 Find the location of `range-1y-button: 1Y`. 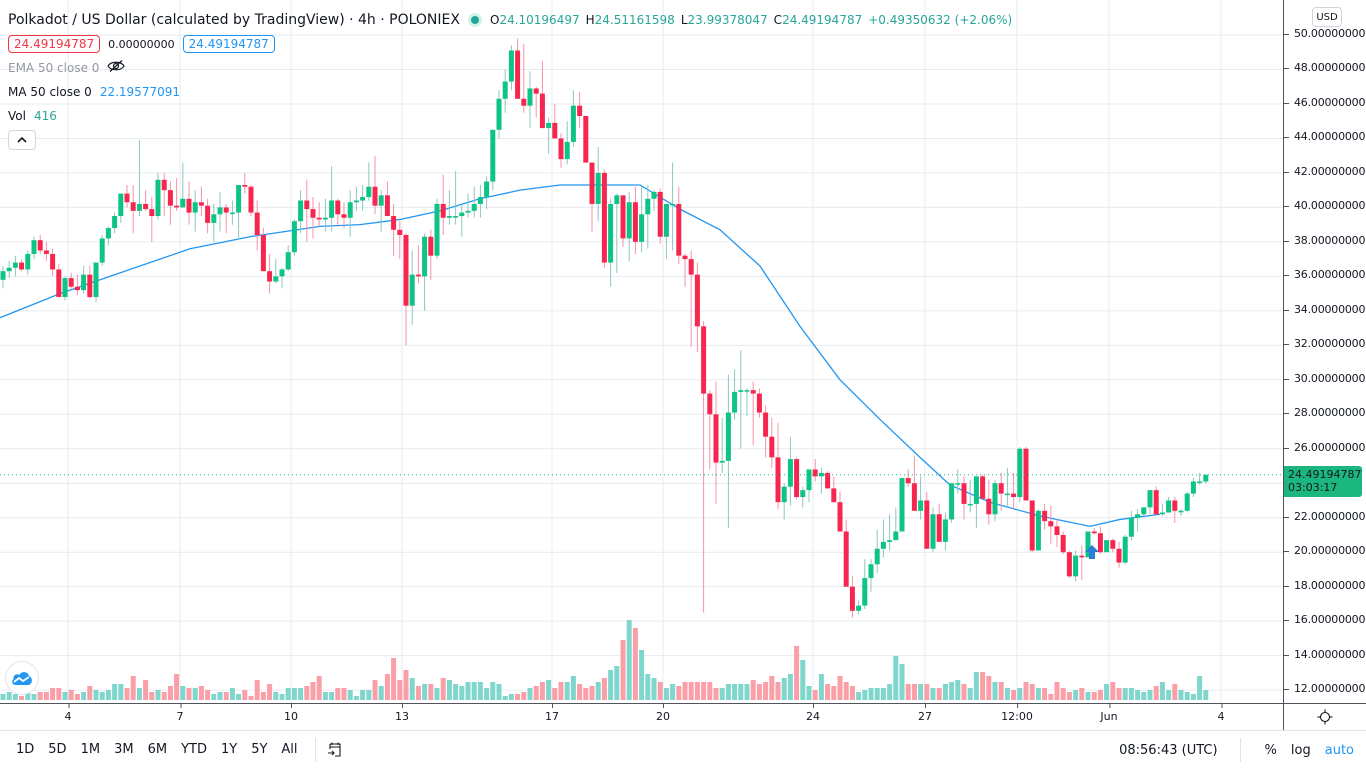

range-1y-button: 1Y is located at coordinates (229, 749).